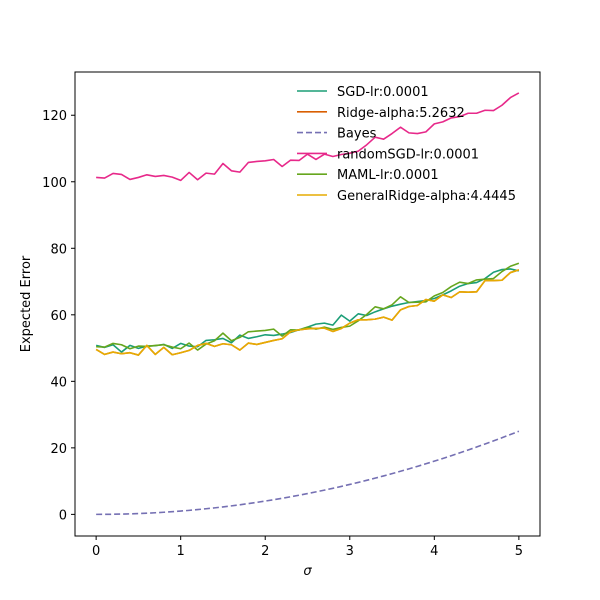 Image resolution: width=600 pixels, height=600 pixels. What do you see at coordinates (426, 196) in the screenshot?
I see `legend-label-generalridge-alpha-4-4445: GeneralRidge-alpha:4.4445` at bounding box center [426, 196].